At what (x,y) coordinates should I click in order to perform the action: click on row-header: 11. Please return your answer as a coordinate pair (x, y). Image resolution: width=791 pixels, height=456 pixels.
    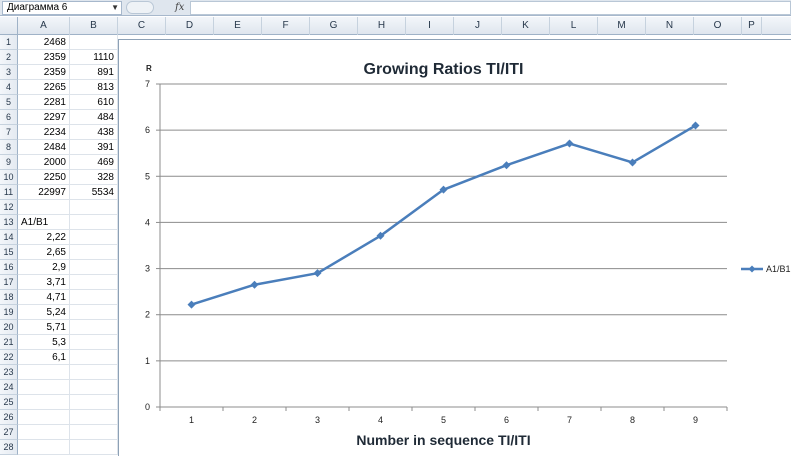
    Looking at the image, I should click on (9, 192).